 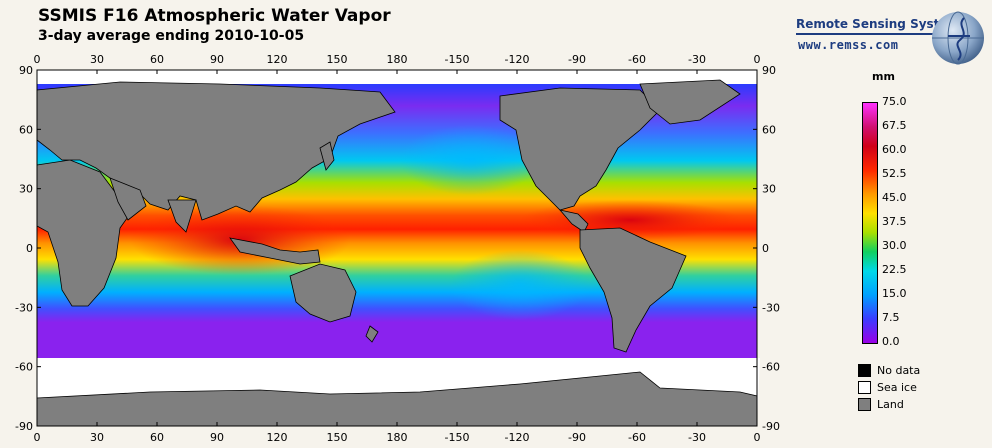 I want to click on bottom-lon-label: -30, so click(x=697, y=437).